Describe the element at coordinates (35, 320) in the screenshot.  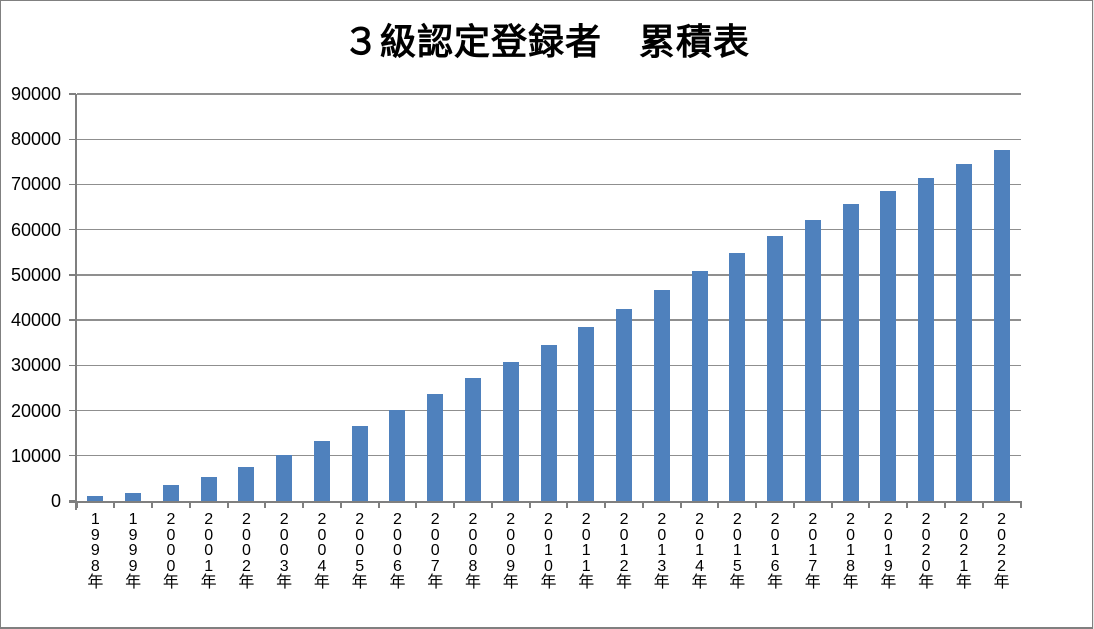
I see `y-tick-label: 40000` at that location.